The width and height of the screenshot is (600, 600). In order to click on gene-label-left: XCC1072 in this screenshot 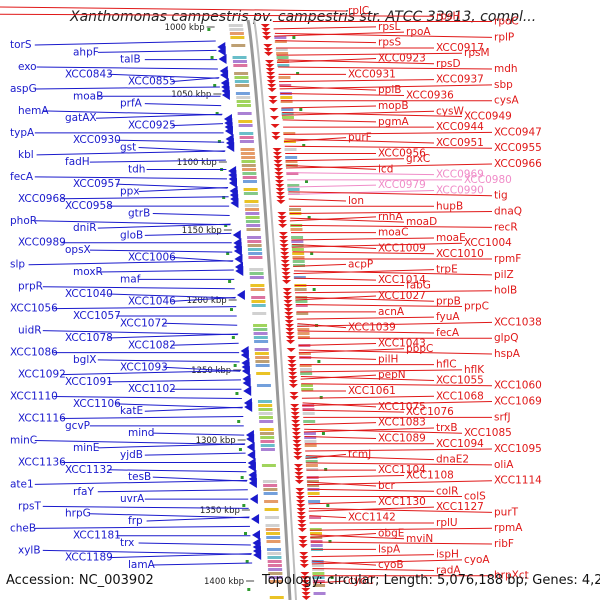, I will do `click(144, 323)`.